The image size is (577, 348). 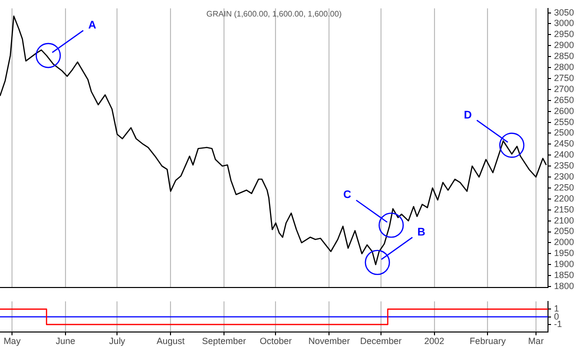 I want to click on y-tick-label: 3000, so click(x=564, y=23).